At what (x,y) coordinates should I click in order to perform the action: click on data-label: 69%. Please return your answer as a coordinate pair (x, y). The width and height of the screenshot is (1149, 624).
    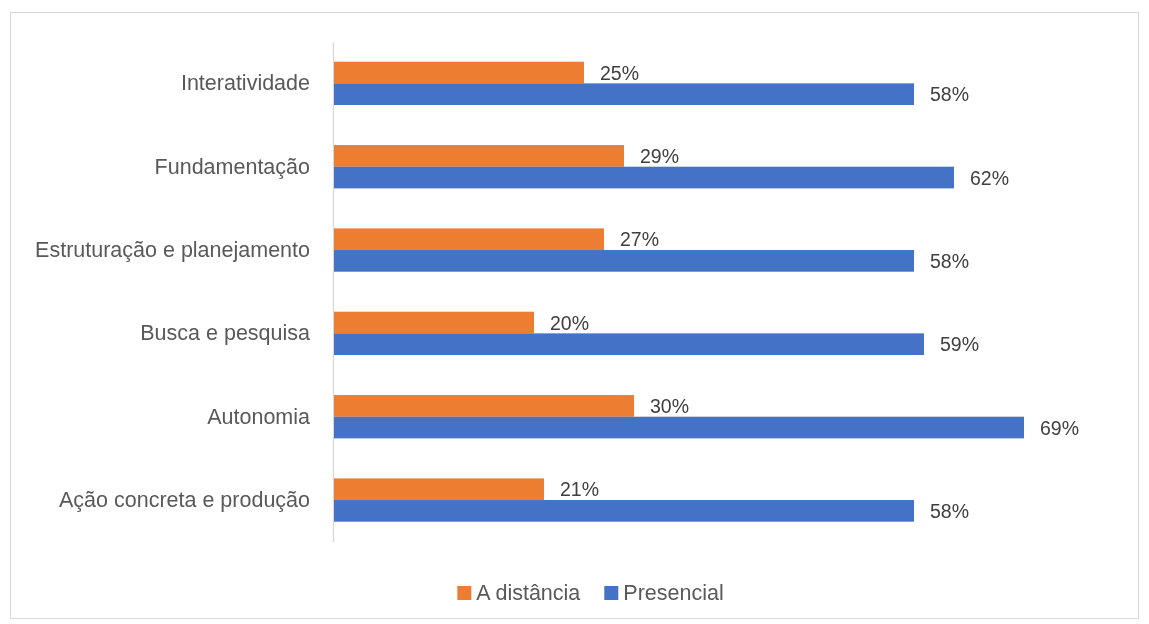
    Looking at the image, I should click on (1060, 427).